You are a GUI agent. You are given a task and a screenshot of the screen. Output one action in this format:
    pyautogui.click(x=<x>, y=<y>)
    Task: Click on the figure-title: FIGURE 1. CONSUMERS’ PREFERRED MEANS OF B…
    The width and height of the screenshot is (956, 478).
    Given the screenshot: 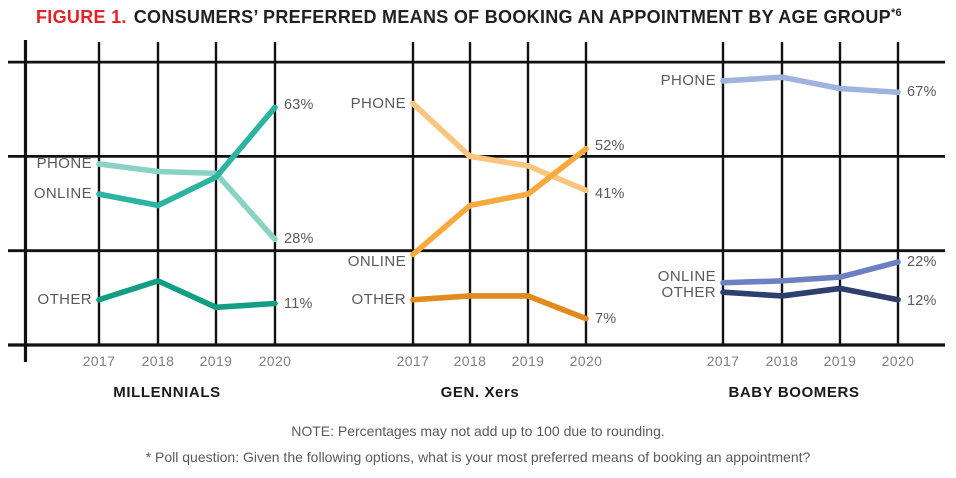 What is the action you would take?
    pyautogui.click(x=469, y=17)
    